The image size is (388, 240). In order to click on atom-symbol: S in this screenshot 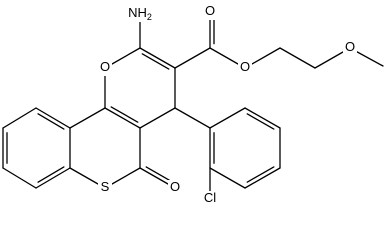, I will do `click(105, 186)`.